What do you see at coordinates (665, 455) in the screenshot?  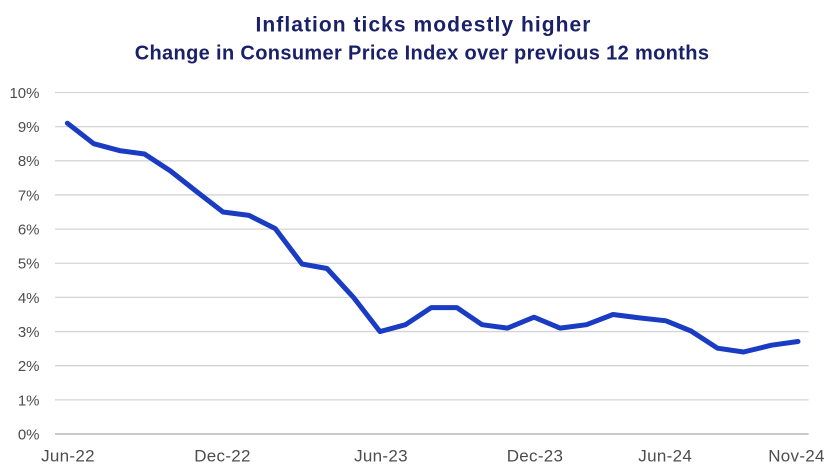 I see `svg-text: Jun-24` at bounding box center [665, 455].